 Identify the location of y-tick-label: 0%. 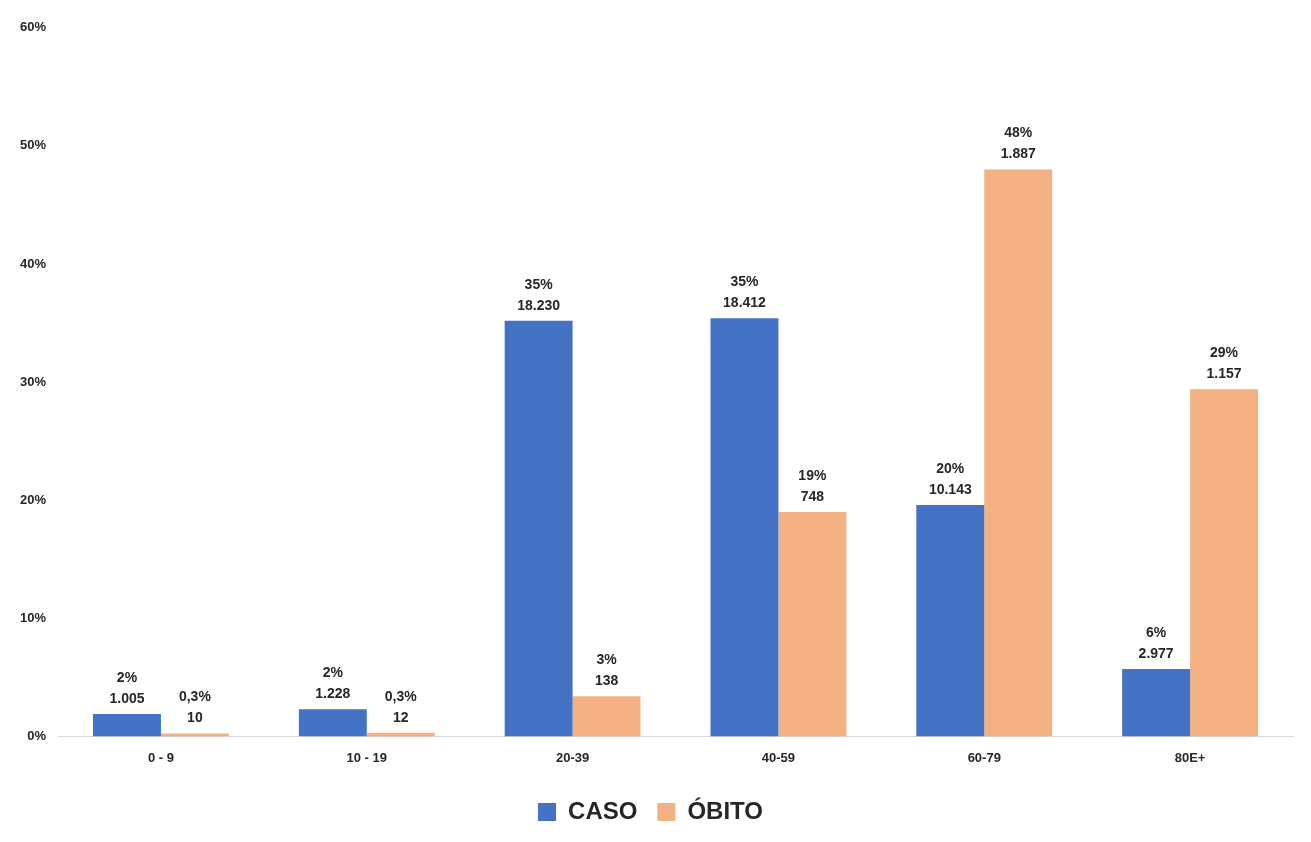
(37, 735).